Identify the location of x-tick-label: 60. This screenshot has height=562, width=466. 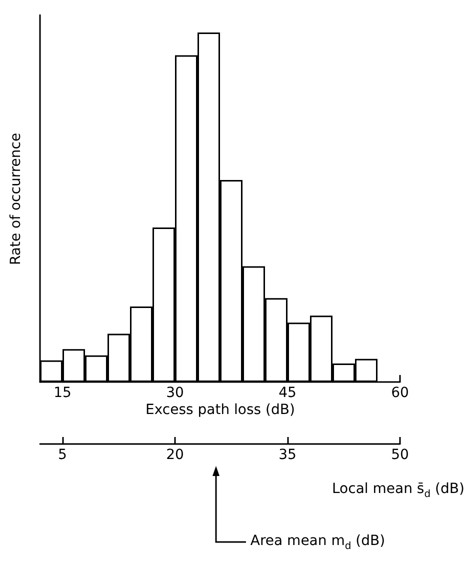
(400, 393).